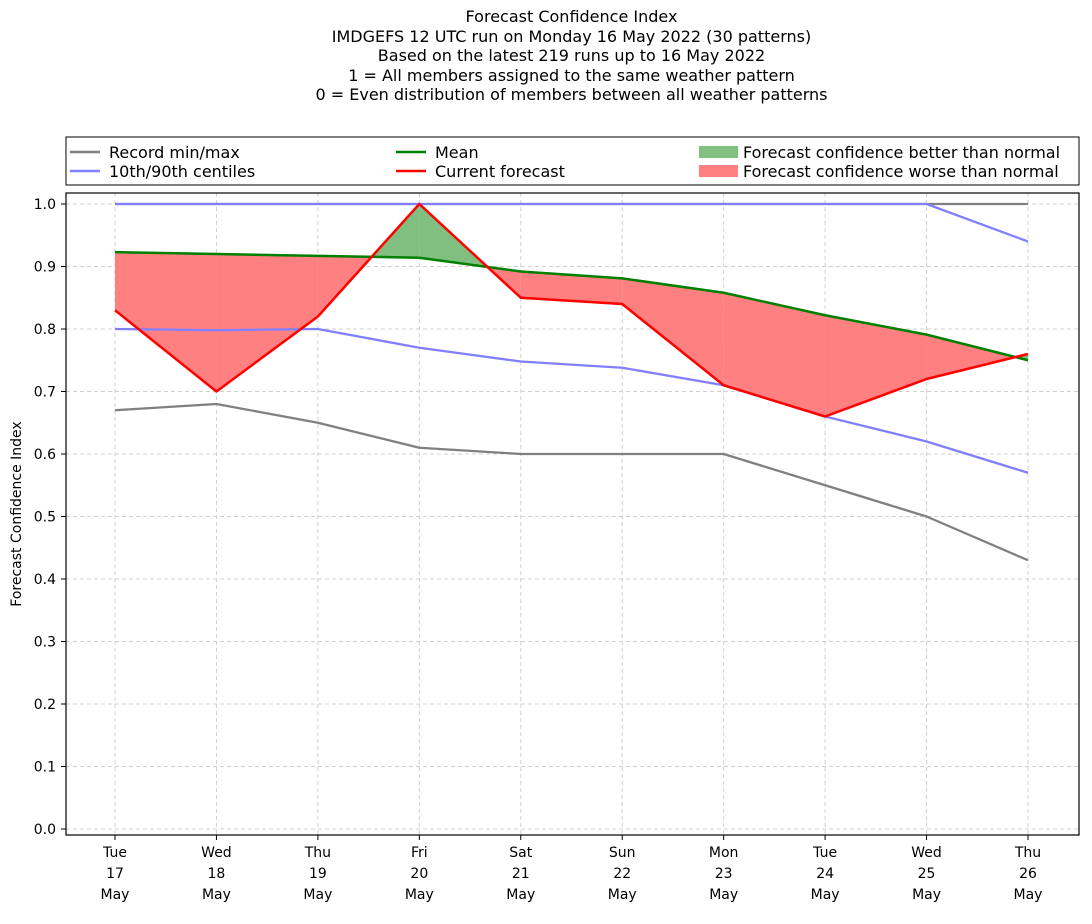 Image resolution: width=1092 pixels, height=924 pixels. What do you see at coordinates (45, 330) in the screenshot?
I see `y-tick-label: 0.8` at bounding box center [45, 330].